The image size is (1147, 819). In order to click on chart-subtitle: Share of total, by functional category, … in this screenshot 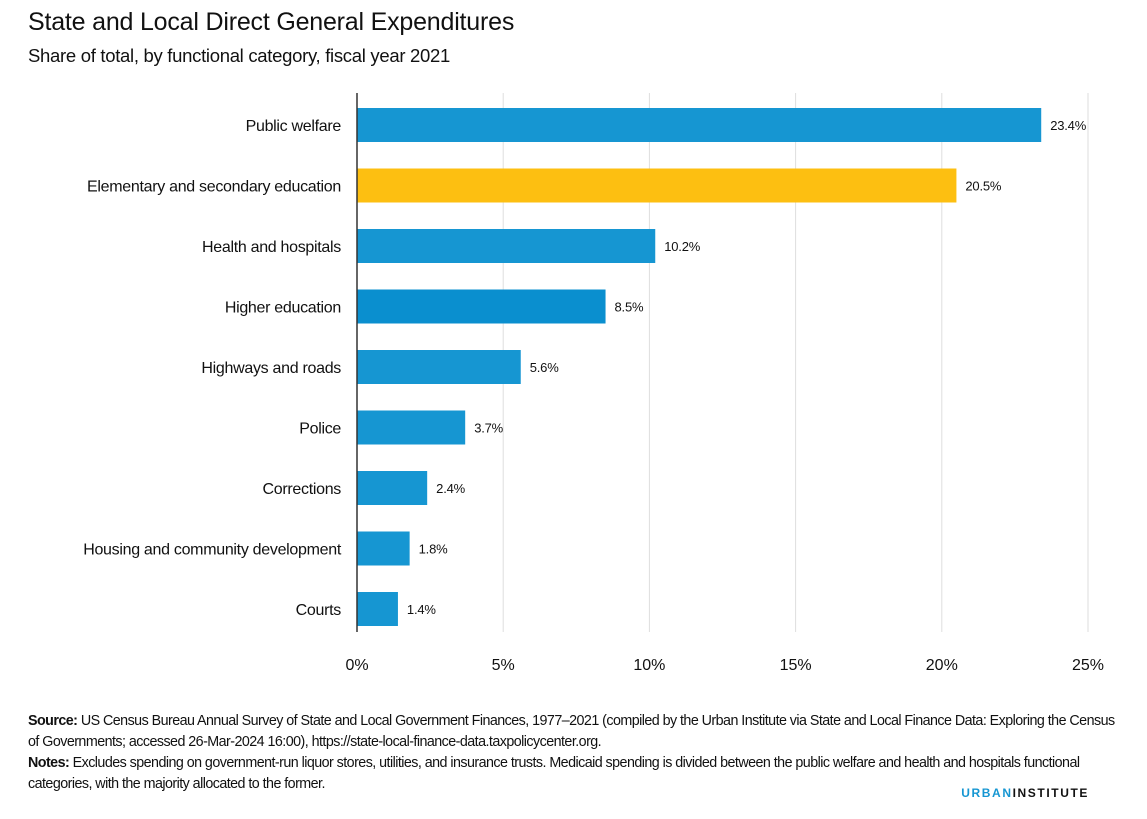, I will do `click(239, 55)`.